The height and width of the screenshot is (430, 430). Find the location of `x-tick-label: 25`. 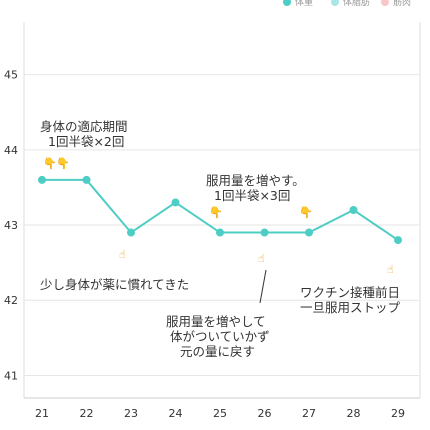

x-tick-label: 25 is located at coordinates (220, 413).